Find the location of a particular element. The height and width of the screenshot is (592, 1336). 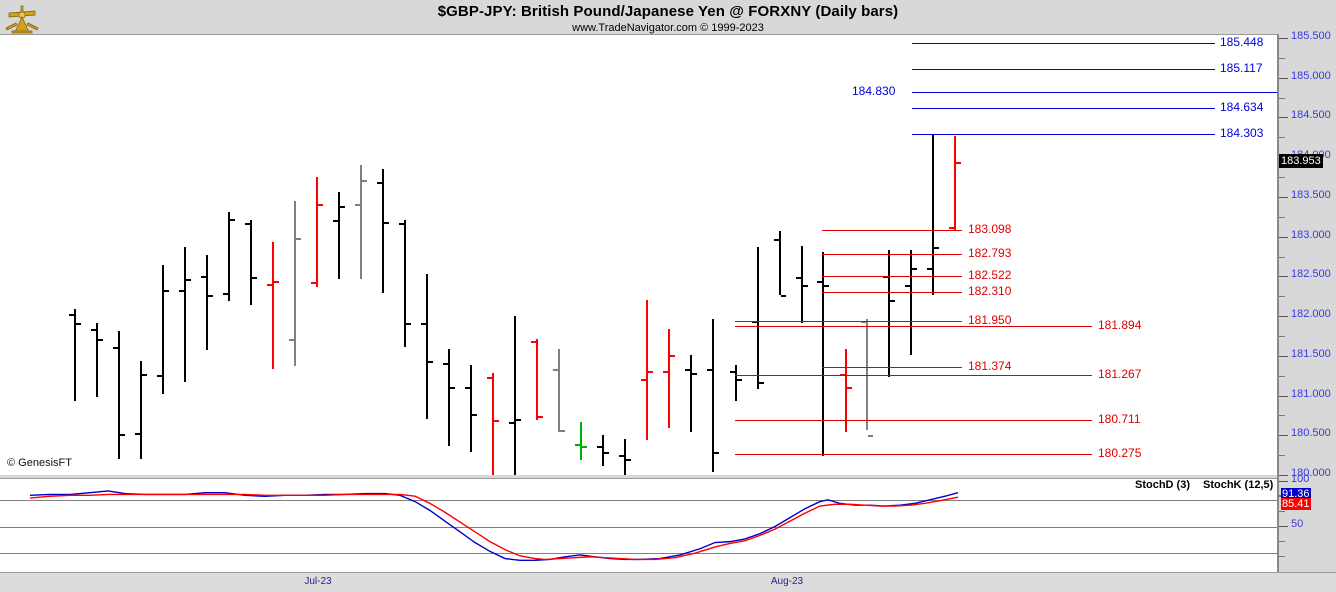

price-tick-label: 183.000 is located at coordinates (1311, 234).